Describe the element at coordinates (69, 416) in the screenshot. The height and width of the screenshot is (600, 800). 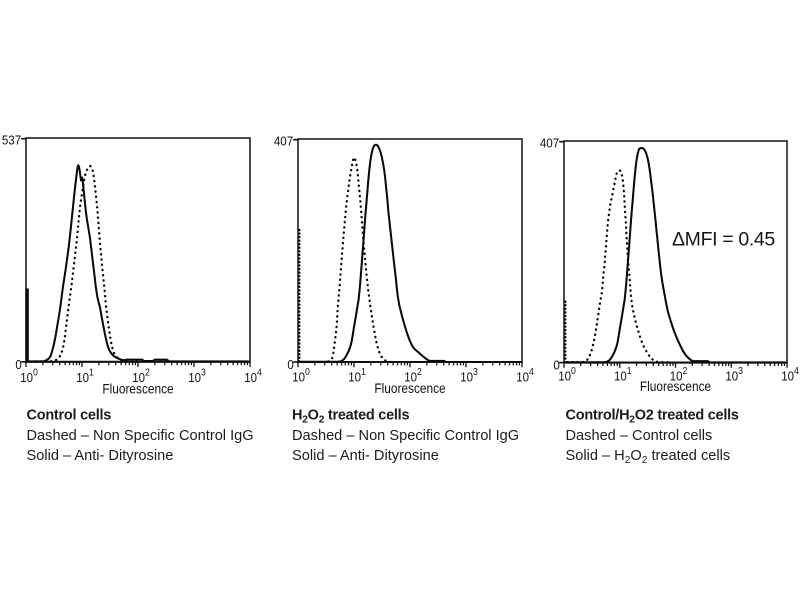
I see `svg-text: Control cells` at that location.